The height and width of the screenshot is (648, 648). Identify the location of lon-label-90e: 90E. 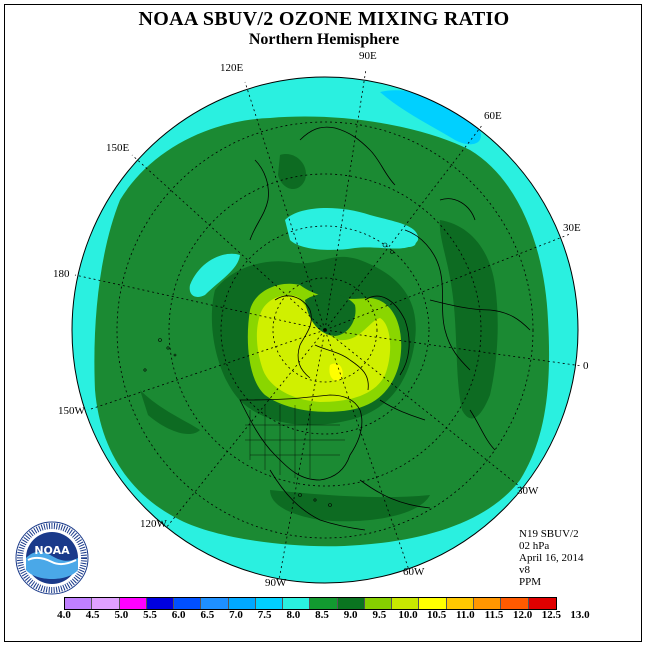
(368, 56).